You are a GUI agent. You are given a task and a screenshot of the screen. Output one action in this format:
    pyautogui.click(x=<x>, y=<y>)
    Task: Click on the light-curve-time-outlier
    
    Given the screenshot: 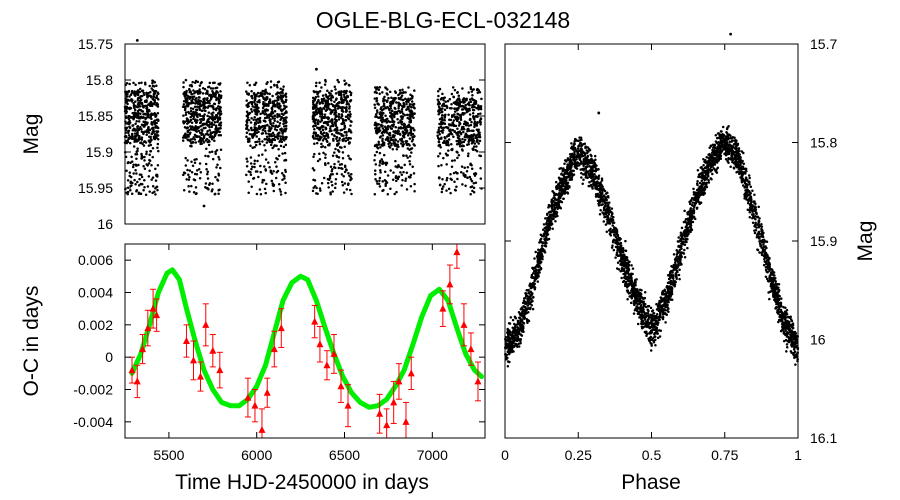 What is the action you would take?
    pyautogui.click(x=137, y=40)
    